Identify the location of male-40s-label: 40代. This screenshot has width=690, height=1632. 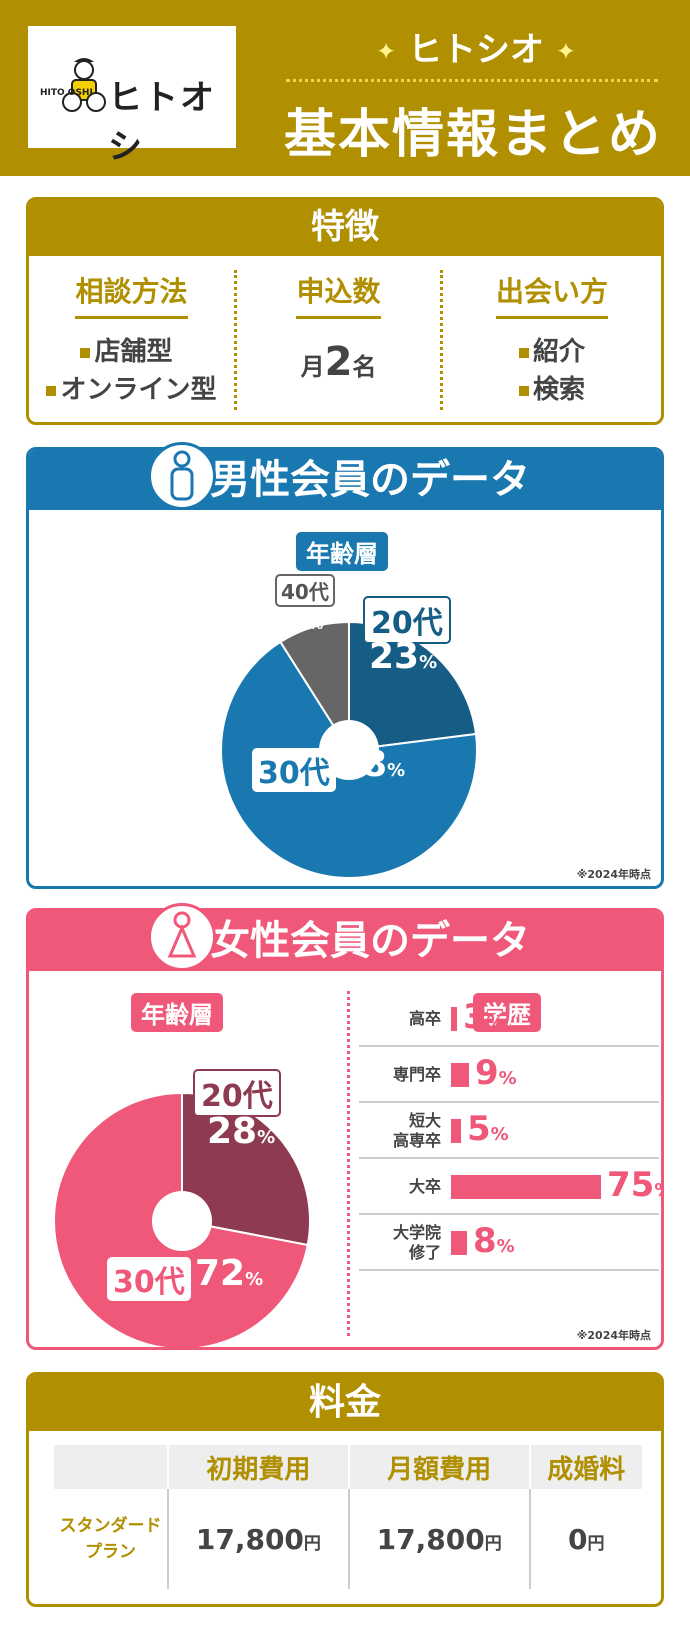
(305, 590).